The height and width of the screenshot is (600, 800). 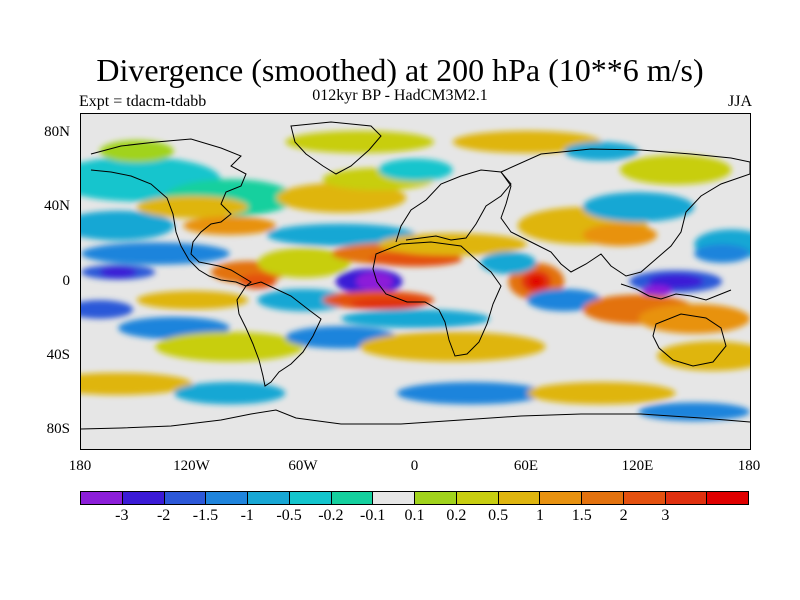 I want to click on colorbar-tick-label: -0.1, so click(x=373, y=515).